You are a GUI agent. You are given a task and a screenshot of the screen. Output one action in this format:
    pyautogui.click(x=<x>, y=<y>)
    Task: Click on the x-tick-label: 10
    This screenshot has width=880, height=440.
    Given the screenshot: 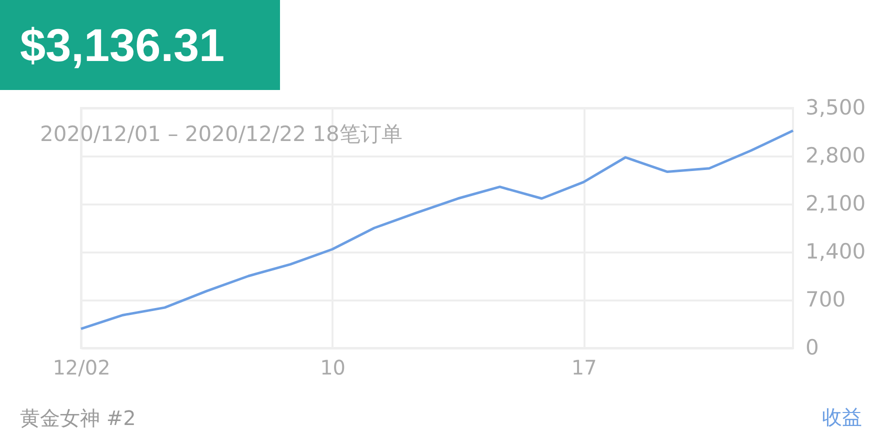 What is the action you would take?
    pyautogui.click(x=333, y=368)
    